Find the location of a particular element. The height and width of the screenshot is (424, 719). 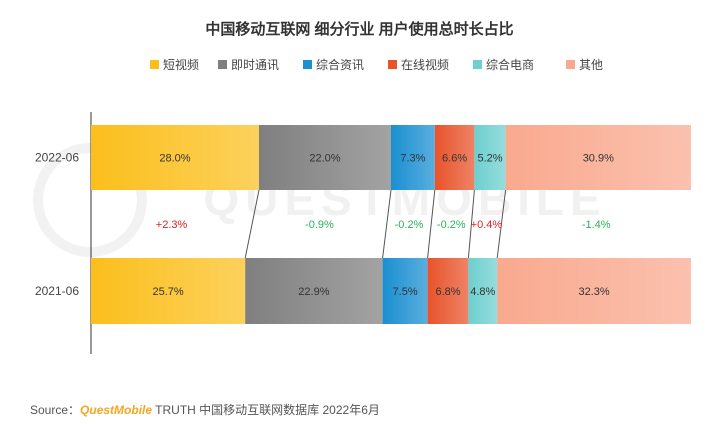

data-label: 25.7% is located at coordinates (167, 292).